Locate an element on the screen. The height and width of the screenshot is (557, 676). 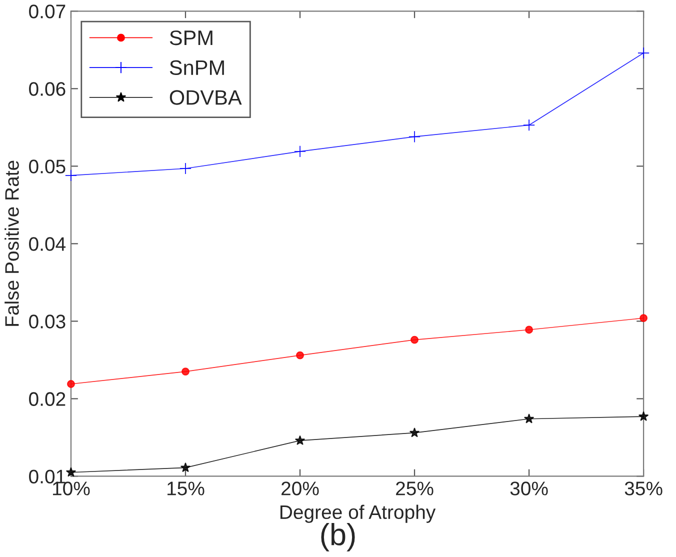
y-axis-title: False Positive Rate is located at coordinates (11, 243).